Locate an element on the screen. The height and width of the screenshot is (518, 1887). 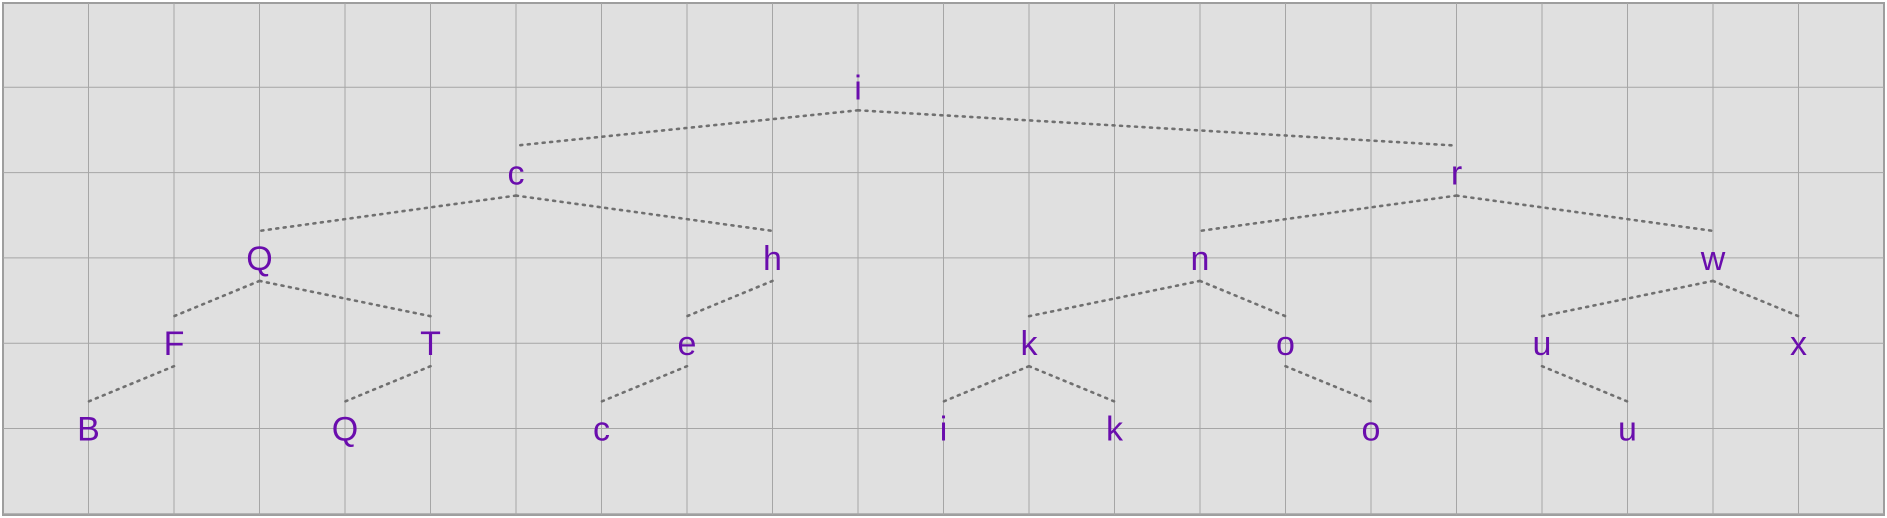
tree-node-label: w is located at coordinates (1713, 259).